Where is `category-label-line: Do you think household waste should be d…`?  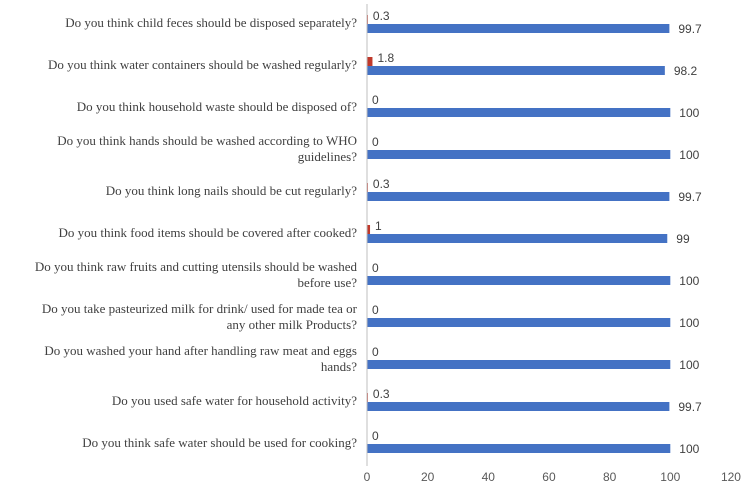
category-label-line: Do you think household waste should be d… is located at coordinates (217, 106).